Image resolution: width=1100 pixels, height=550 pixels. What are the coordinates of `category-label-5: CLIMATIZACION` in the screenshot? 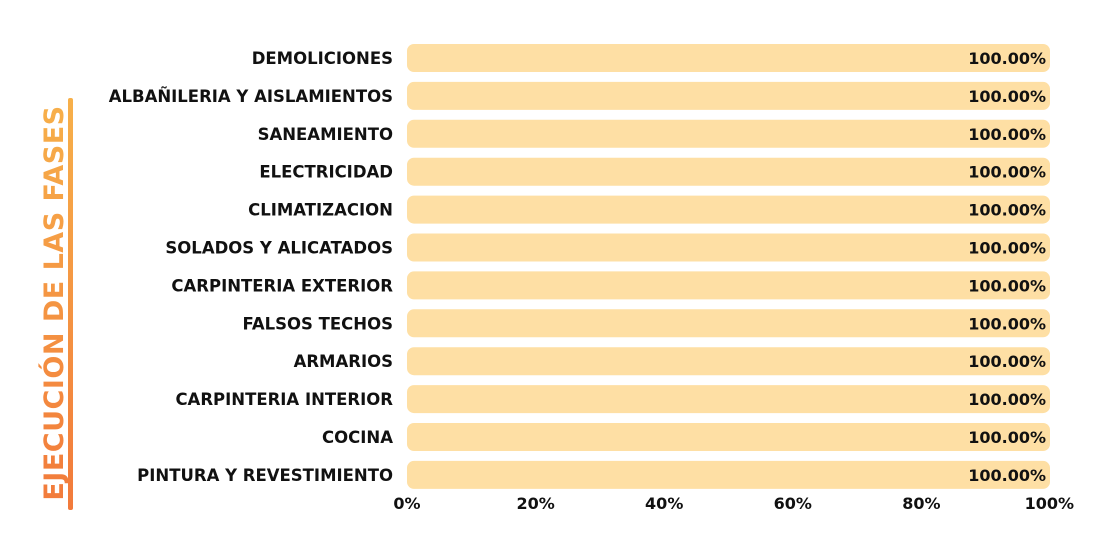 It's located at (320, 210).